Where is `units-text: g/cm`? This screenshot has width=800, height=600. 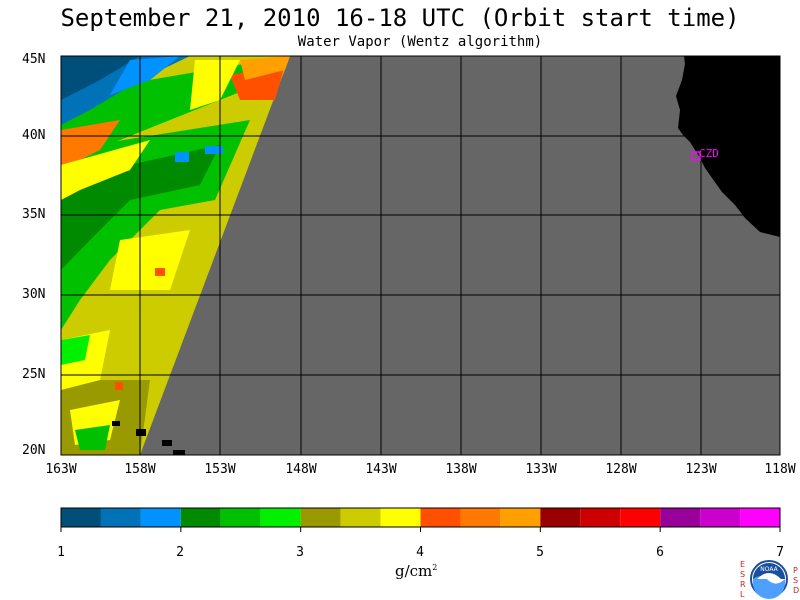 units-text: g/cm is located at coordinates (414, 571).